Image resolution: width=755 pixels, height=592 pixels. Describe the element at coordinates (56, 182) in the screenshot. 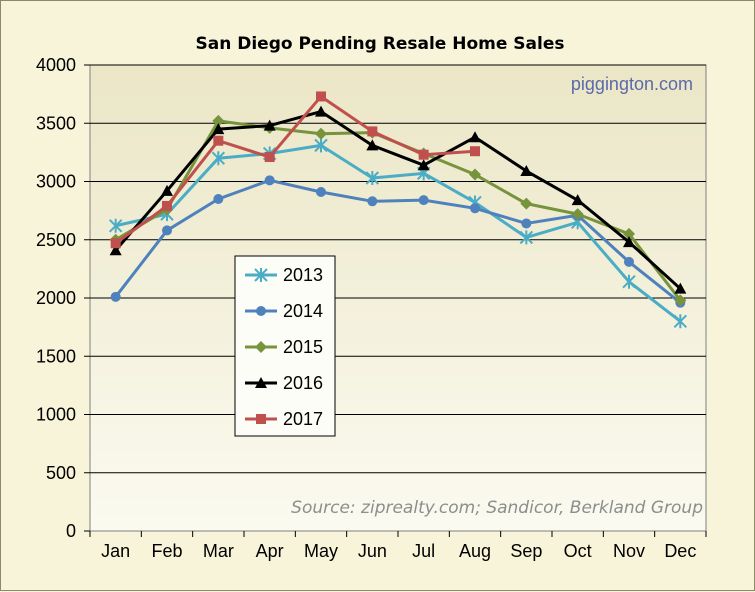

I see `y-tick-label: 3000` at that location.